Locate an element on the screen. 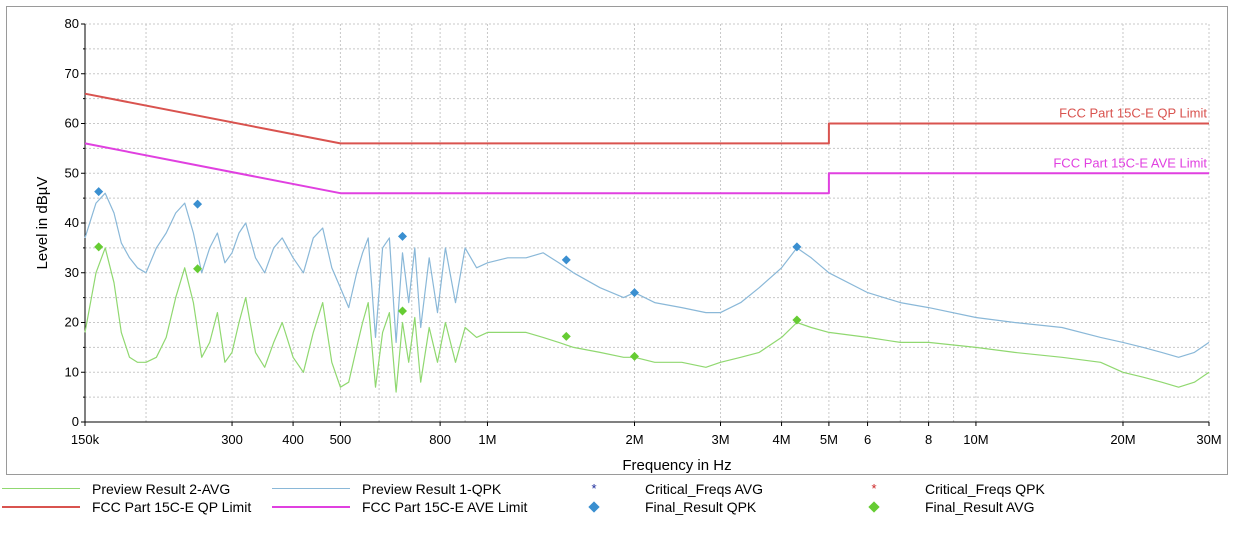 The width and height of the screenshot is (1235, 540). x-tick-label: 150k is located at coordinates (85, 439).